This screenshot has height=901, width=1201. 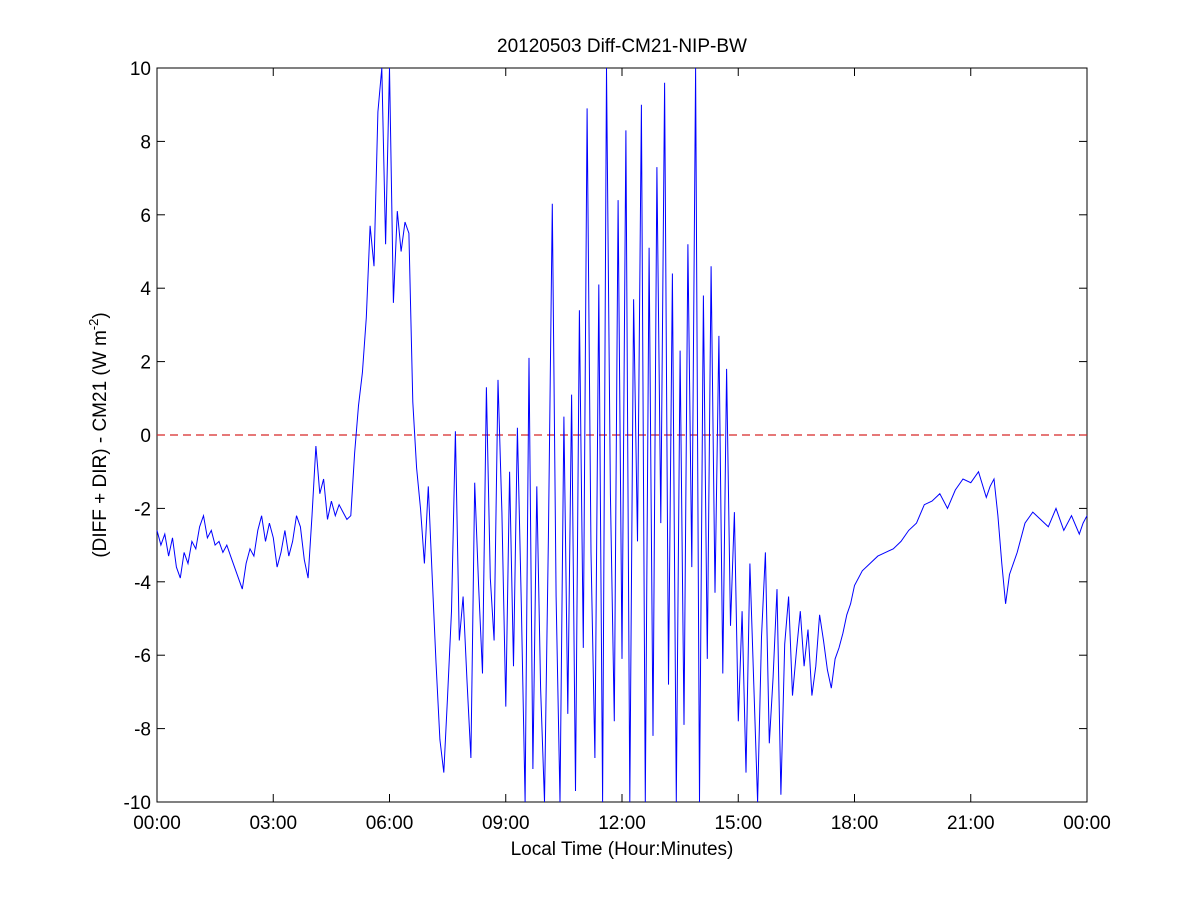 I want to click on x-axis-title: Local Time (Hour:Minutes), so click(x=622, y=849).